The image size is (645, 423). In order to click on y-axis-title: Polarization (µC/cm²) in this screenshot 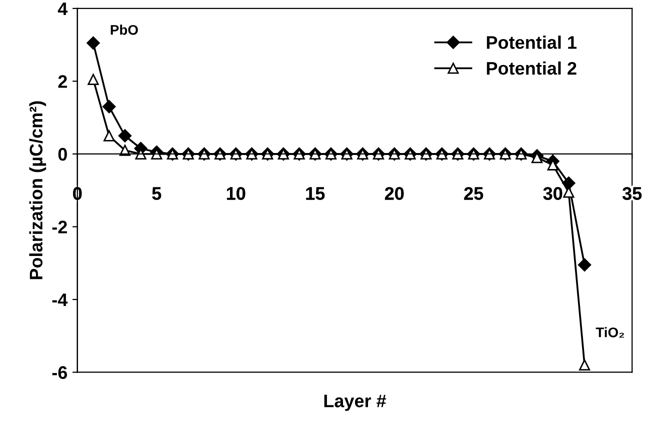, I will do `click(37, 190)`.